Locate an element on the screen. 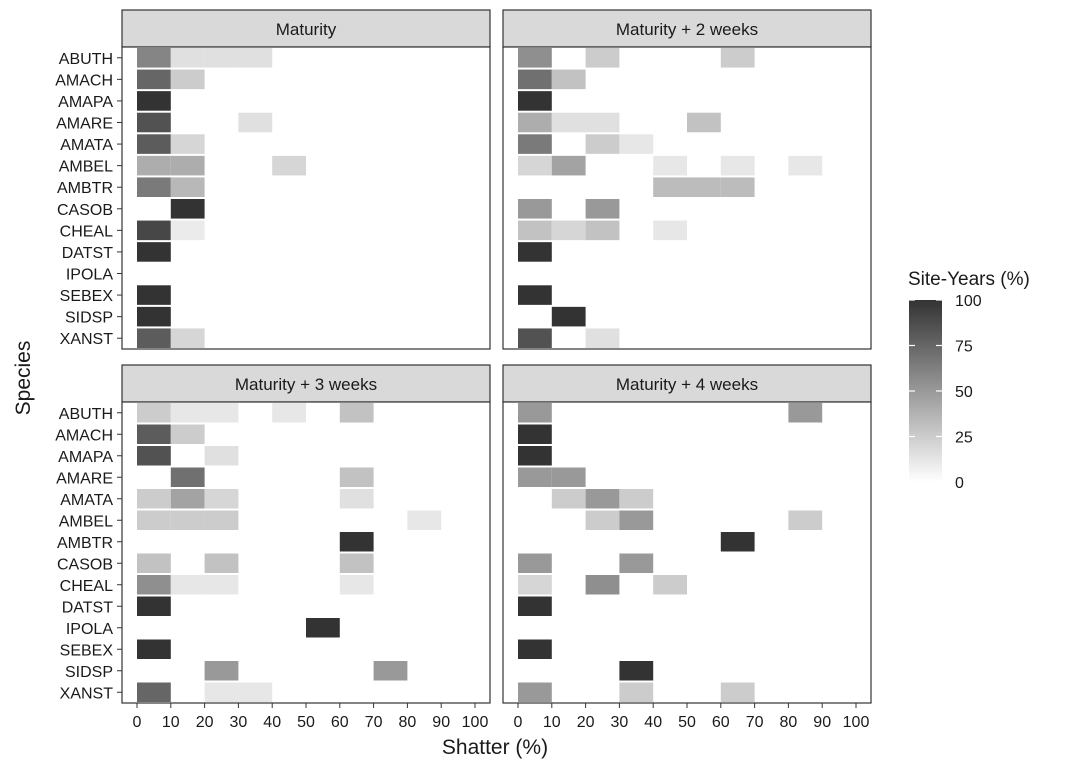 This screenshot has height=765, width=1067. y-tick-label: AMBTR is located at coordinates (85, 188).